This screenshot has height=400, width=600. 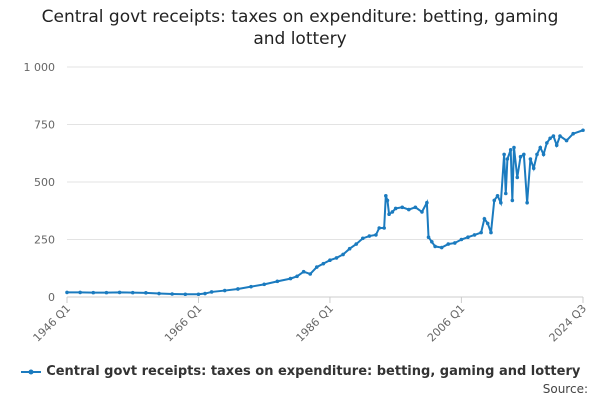 What do you see at coordinates (30, 371) in the screenshot?
I see `legend-swatch` at bounding box center [30, 371].